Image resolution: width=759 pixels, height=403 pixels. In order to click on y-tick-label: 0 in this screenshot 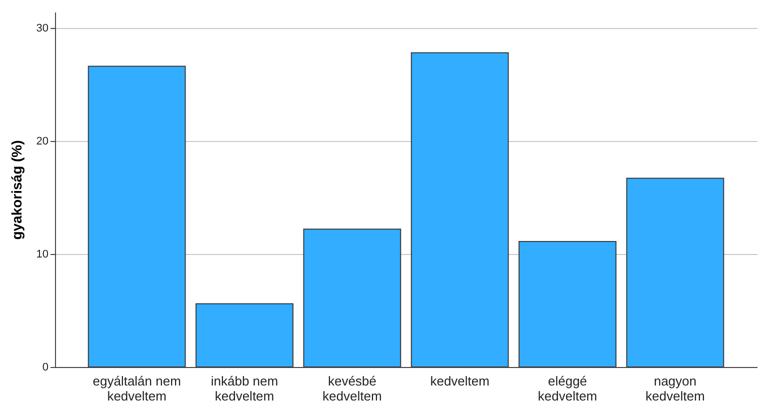, I will do `click(45, 368)`.